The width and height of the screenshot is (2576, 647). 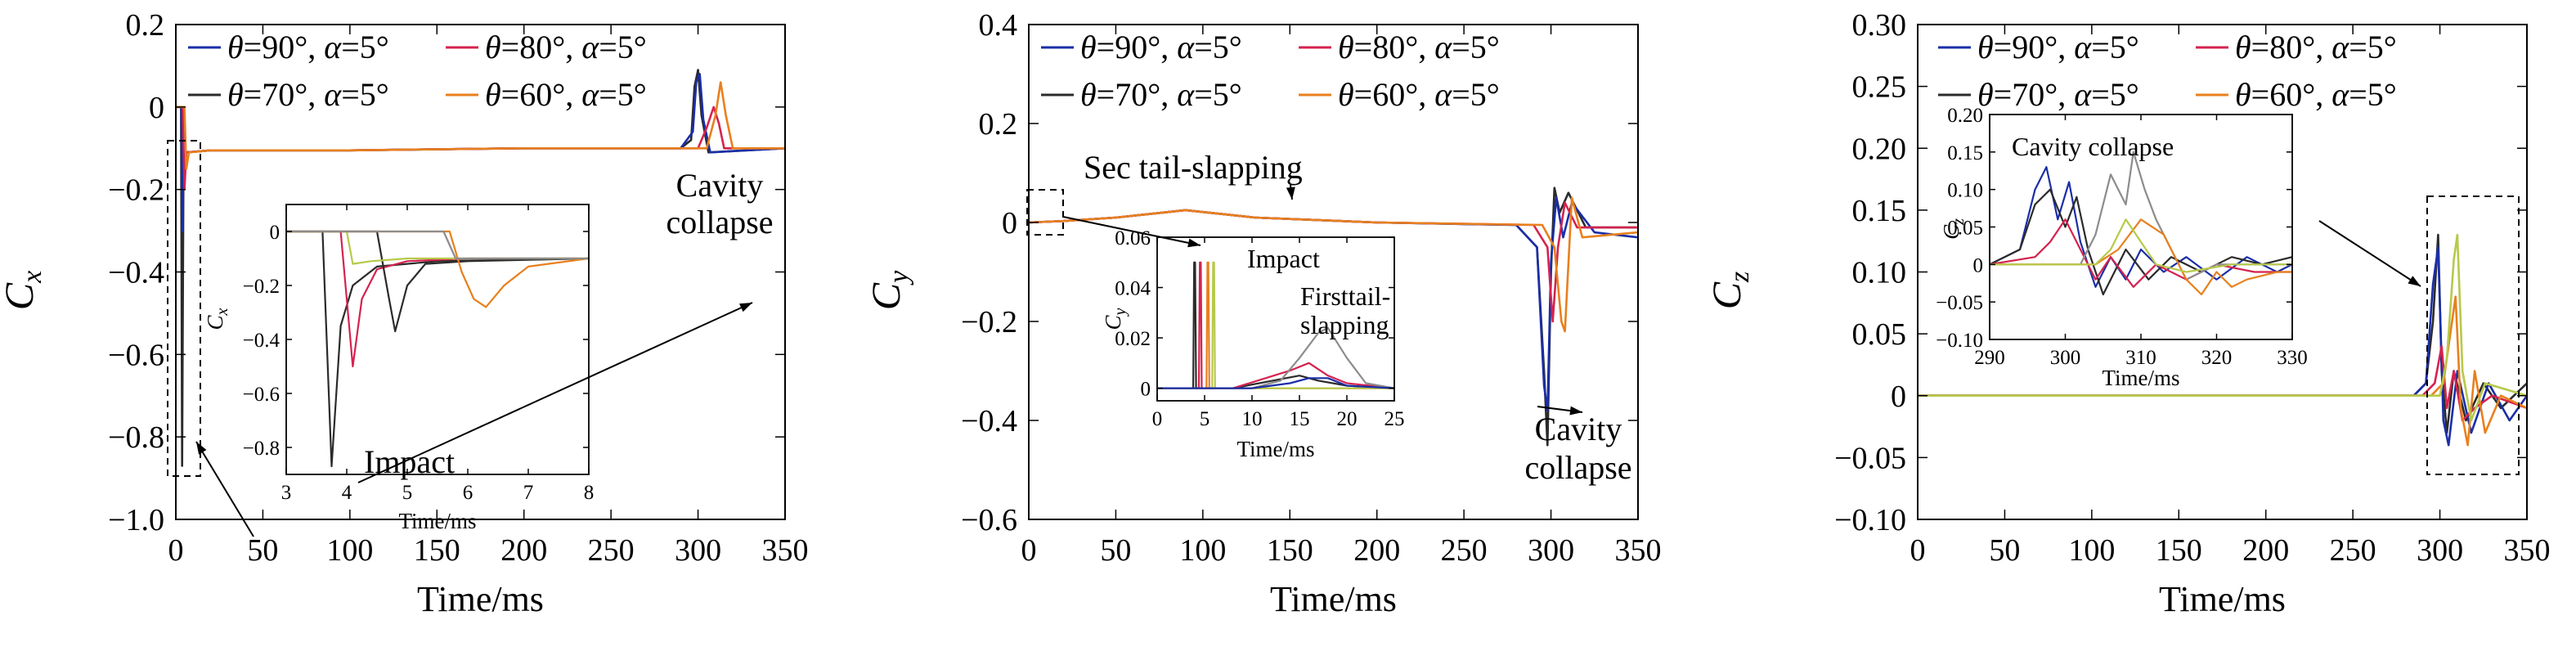 I want to click on cy-legend-theta-3: θ, so click(x=1346, y=94).